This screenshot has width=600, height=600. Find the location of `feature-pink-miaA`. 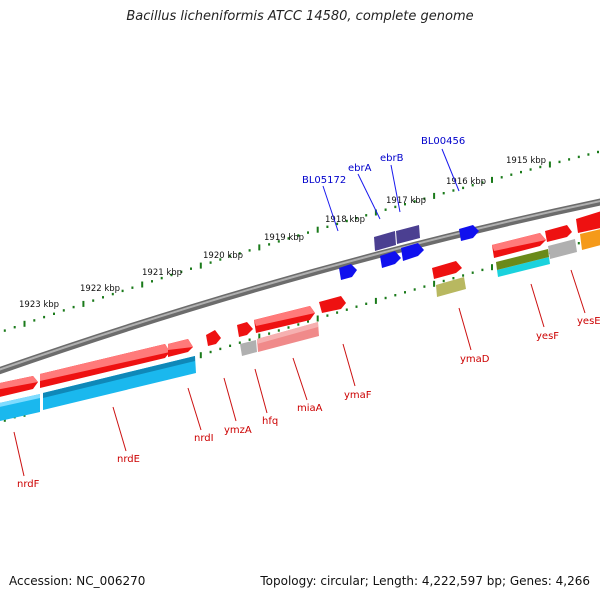

feature-pink-miaA is located at coordinates (288, 337).